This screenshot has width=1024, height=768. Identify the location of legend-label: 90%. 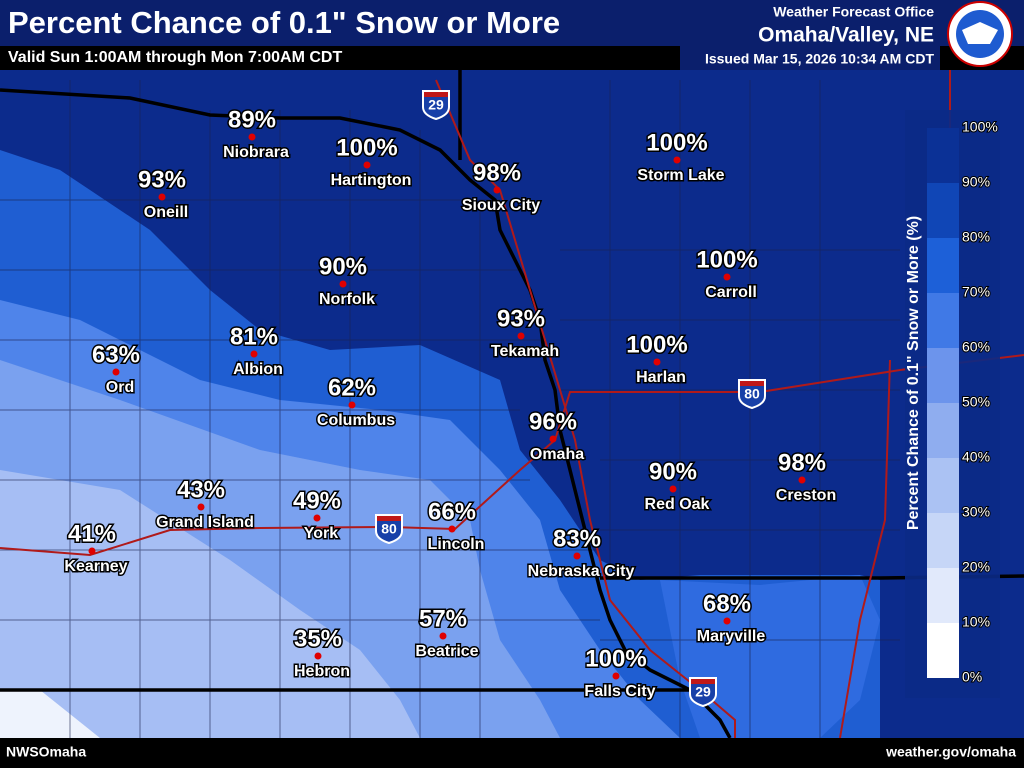
(976, 182).